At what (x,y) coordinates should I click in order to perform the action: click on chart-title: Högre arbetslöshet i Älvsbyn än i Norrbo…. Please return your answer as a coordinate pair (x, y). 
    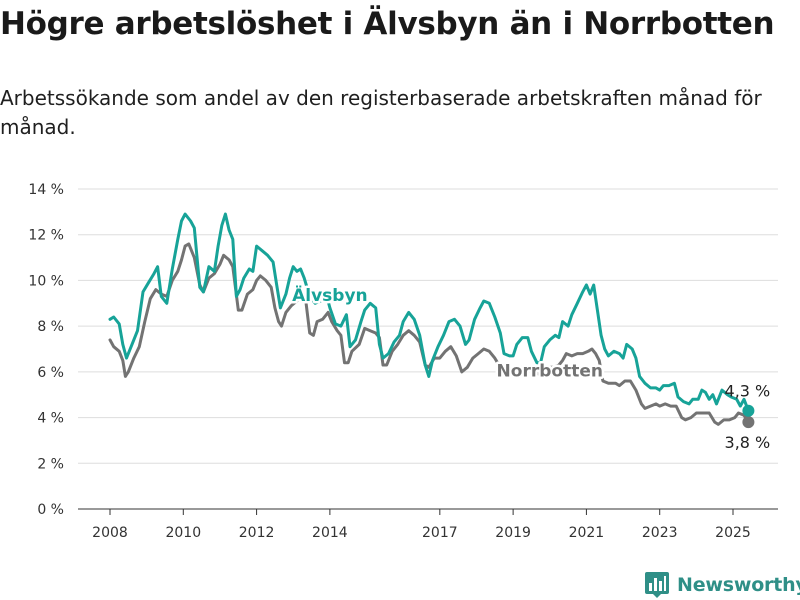
    Looking at the image, I should click on (387, 24).